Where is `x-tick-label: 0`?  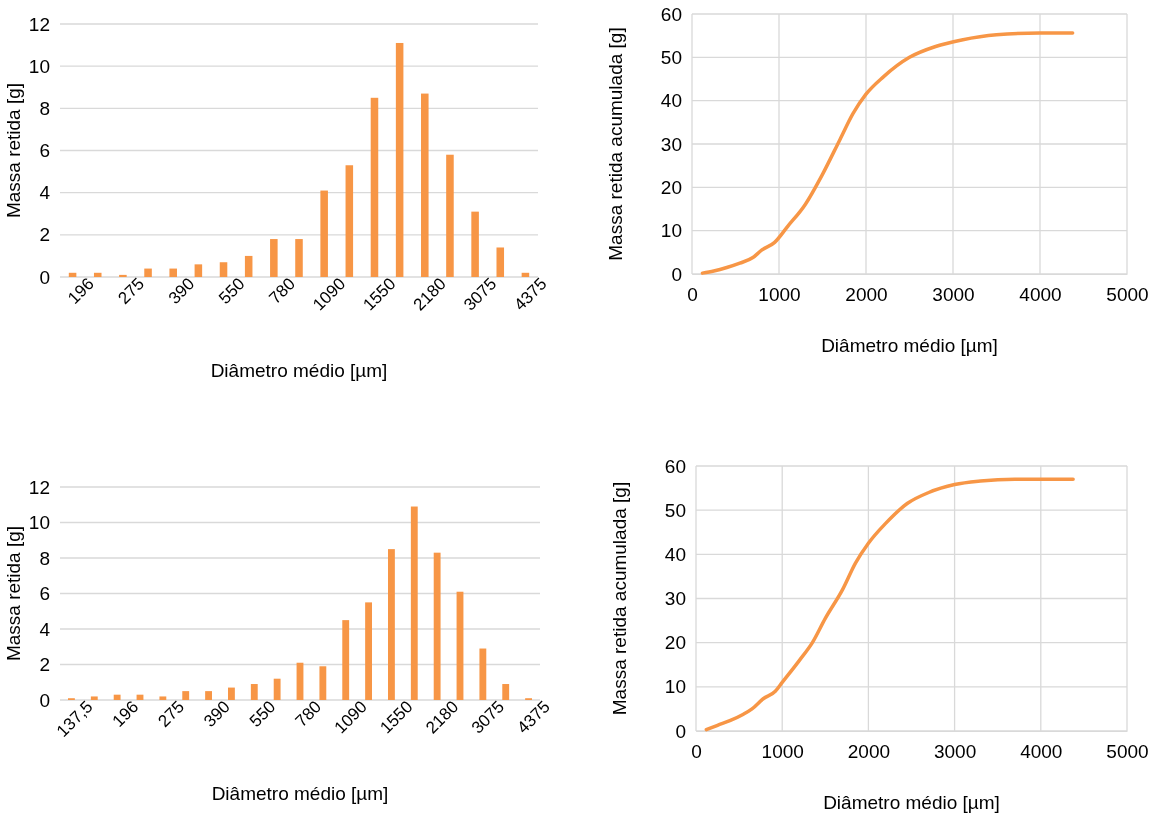 x-tick-label: 0 is located at coordinates (696, 752).